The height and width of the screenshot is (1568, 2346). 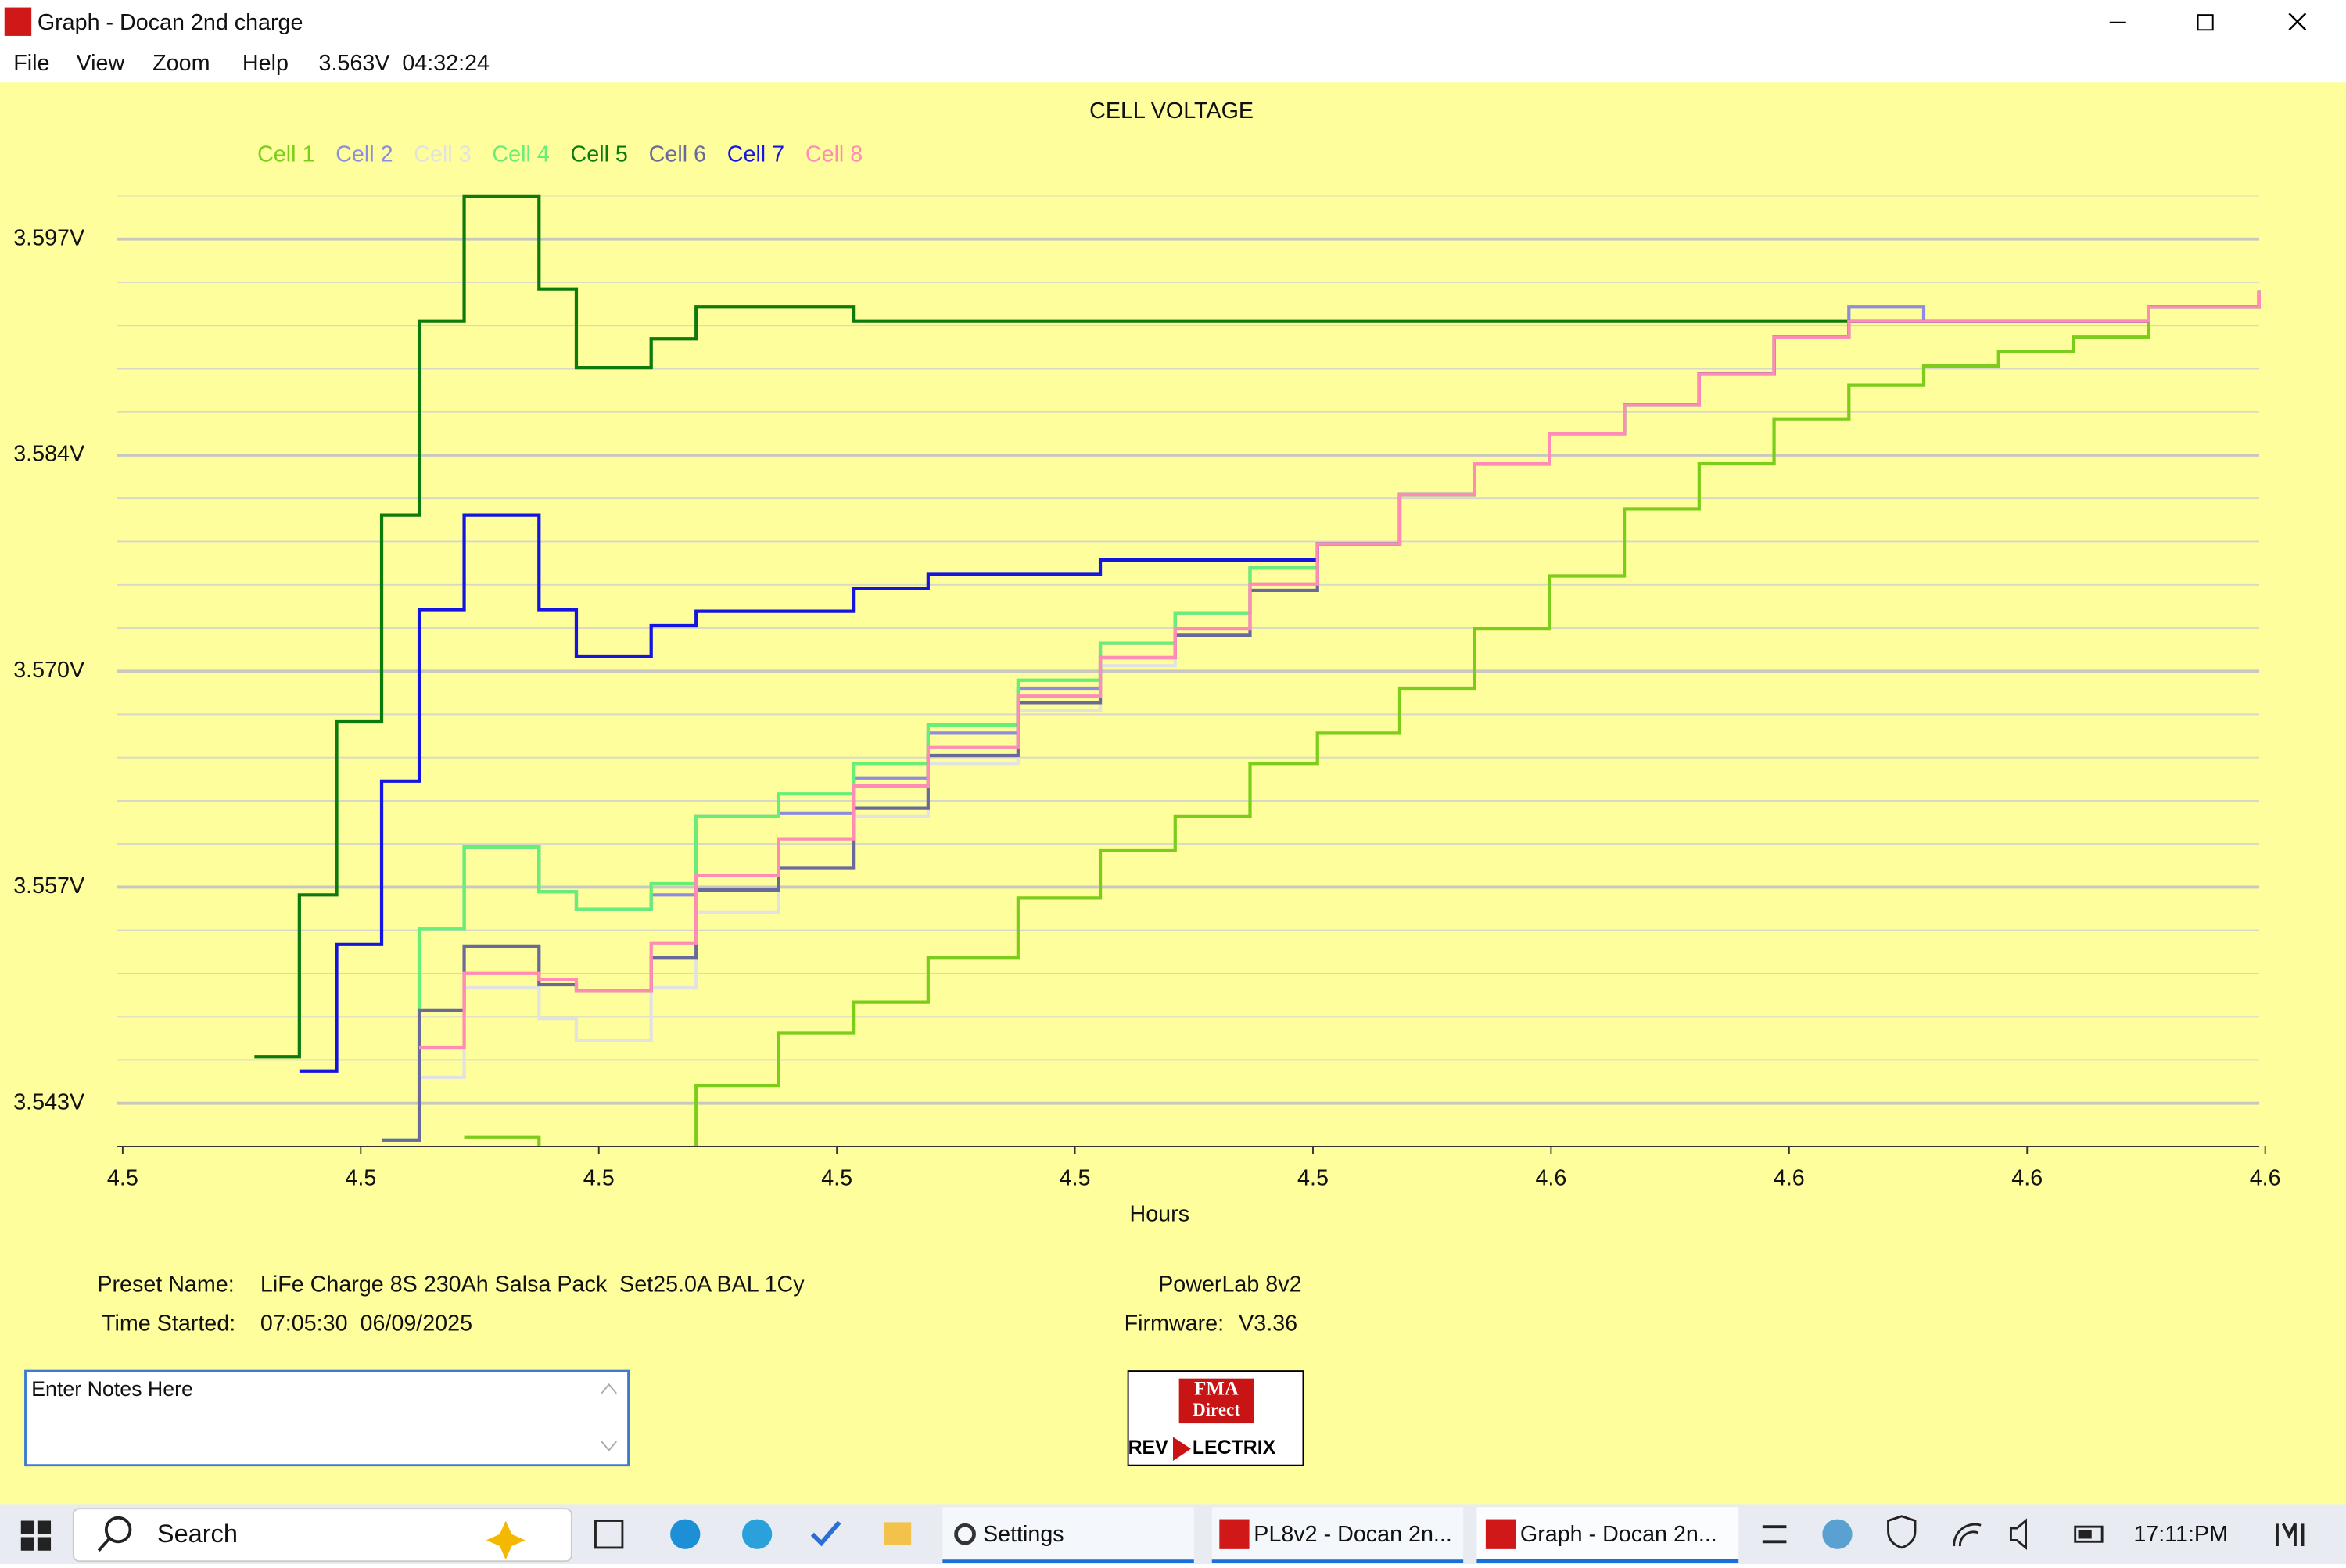 I want to click on volume-icon, so click(x=2018, y=1534).